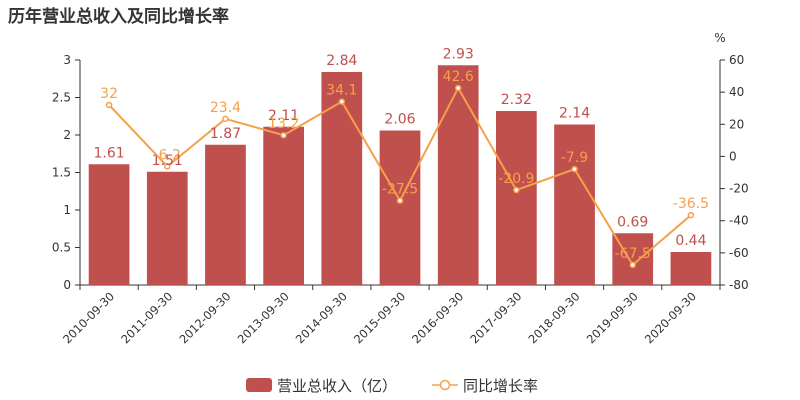 The width and height of the screenshot is (800, 400). What do you see at coordinates (690, 241) in the screenshot?
I see `bar-value-label: 0.44` at bounding box center [690, 241].